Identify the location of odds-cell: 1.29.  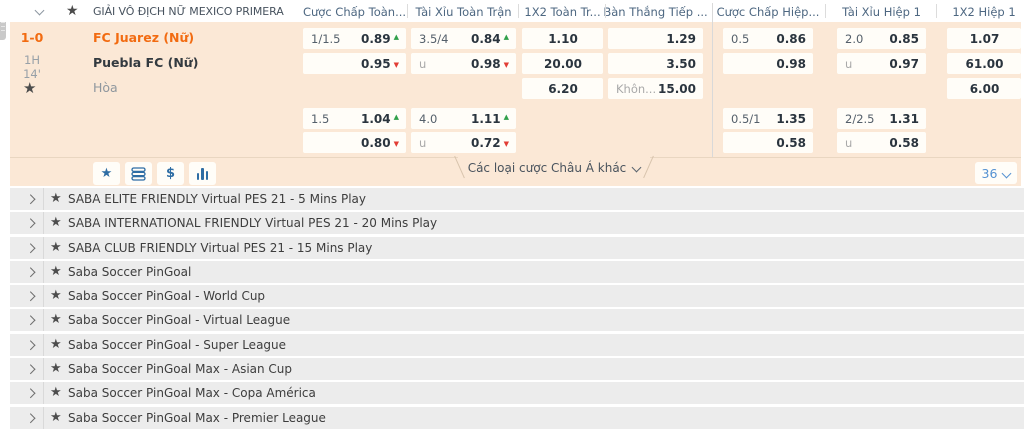
(655, 38).